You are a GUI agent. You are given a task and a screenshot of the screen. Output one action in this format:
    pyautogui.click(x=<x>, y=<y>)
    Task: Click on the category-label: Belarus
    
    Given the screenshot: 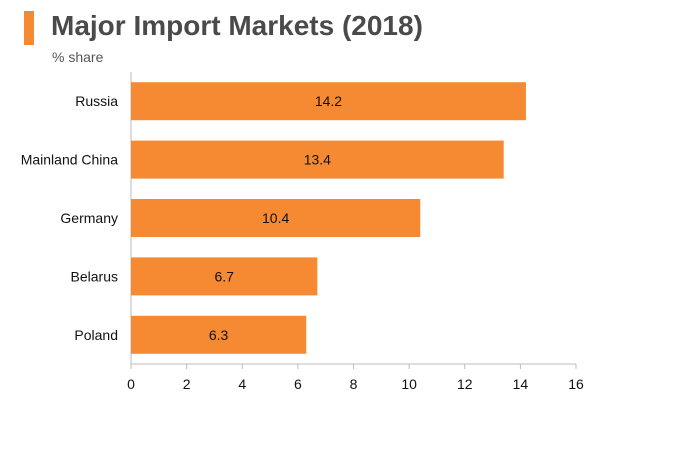 What is the action you would take?
    pyautogui.click(x=94, y=276)
    